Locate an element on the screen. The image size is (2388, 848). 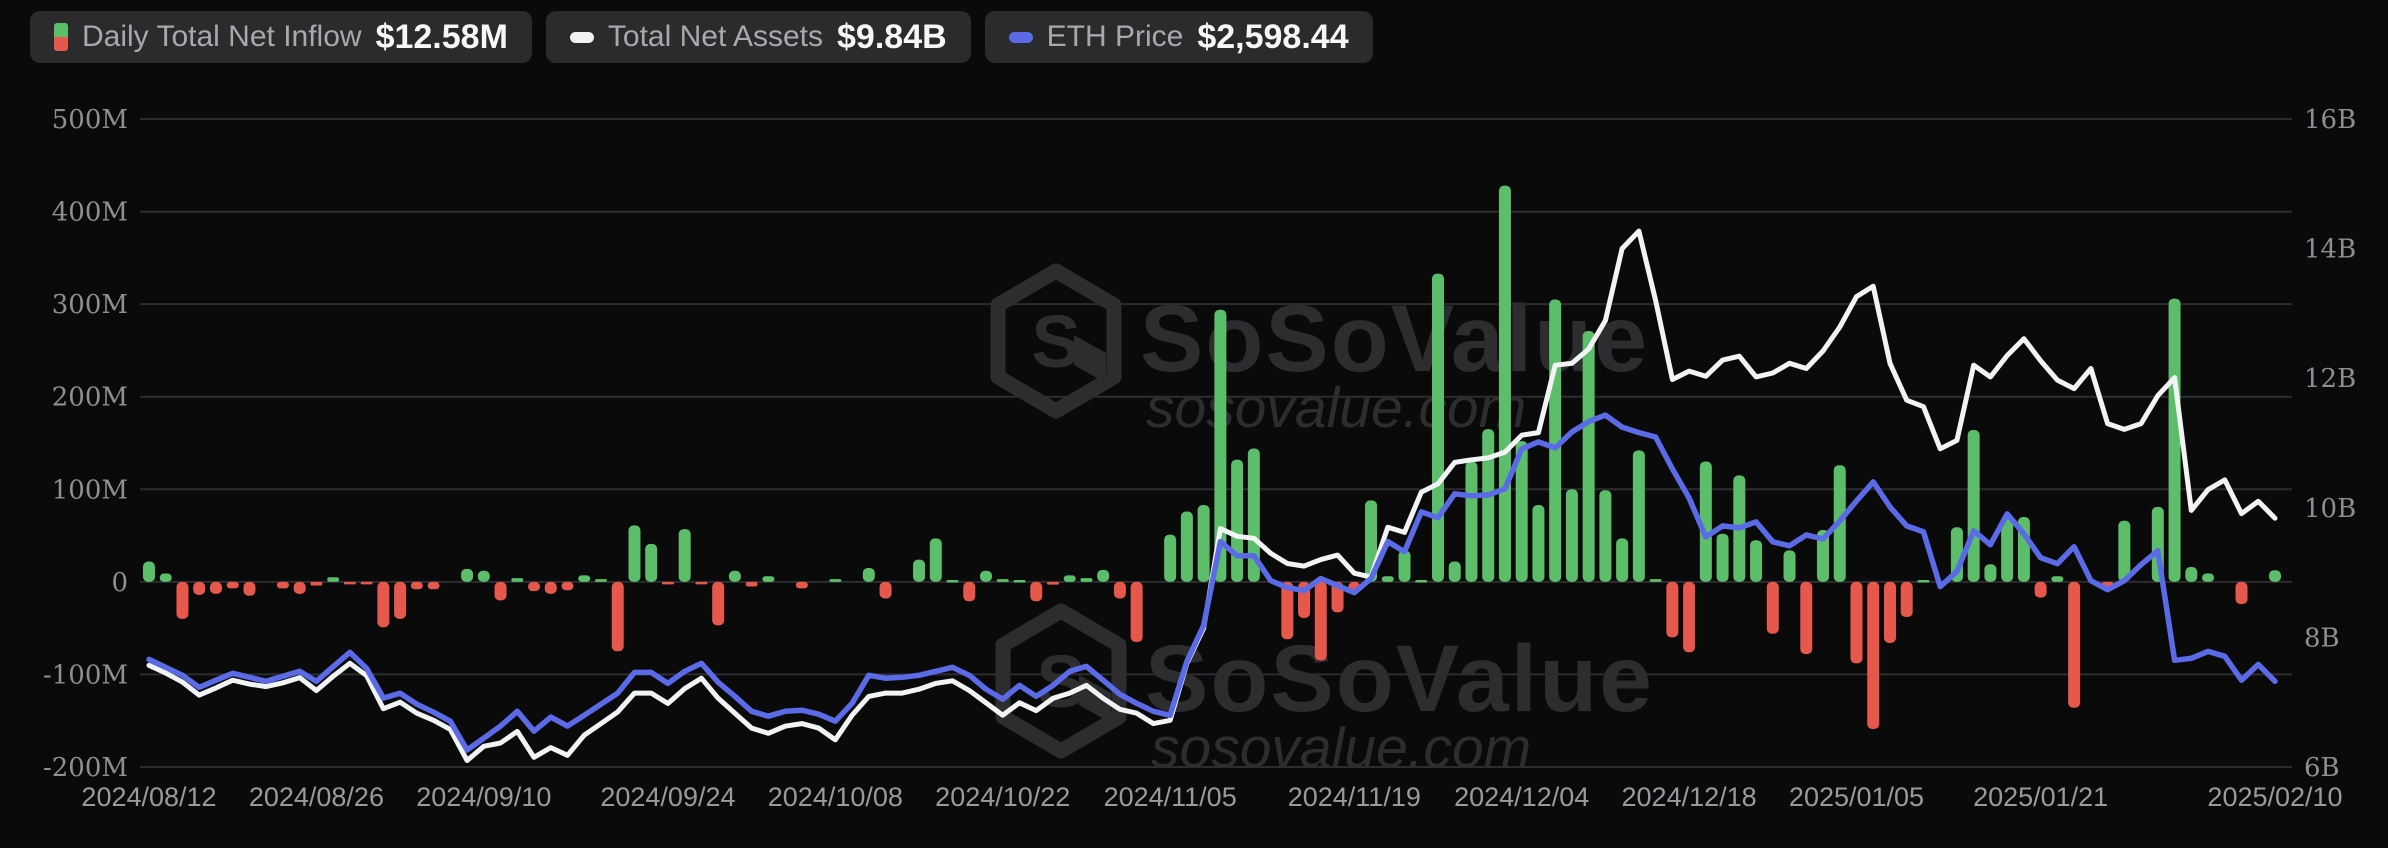
legend-daily-net-inflow: Daily Total Net Inflow $12.58M is located at coordinates (281, 37).